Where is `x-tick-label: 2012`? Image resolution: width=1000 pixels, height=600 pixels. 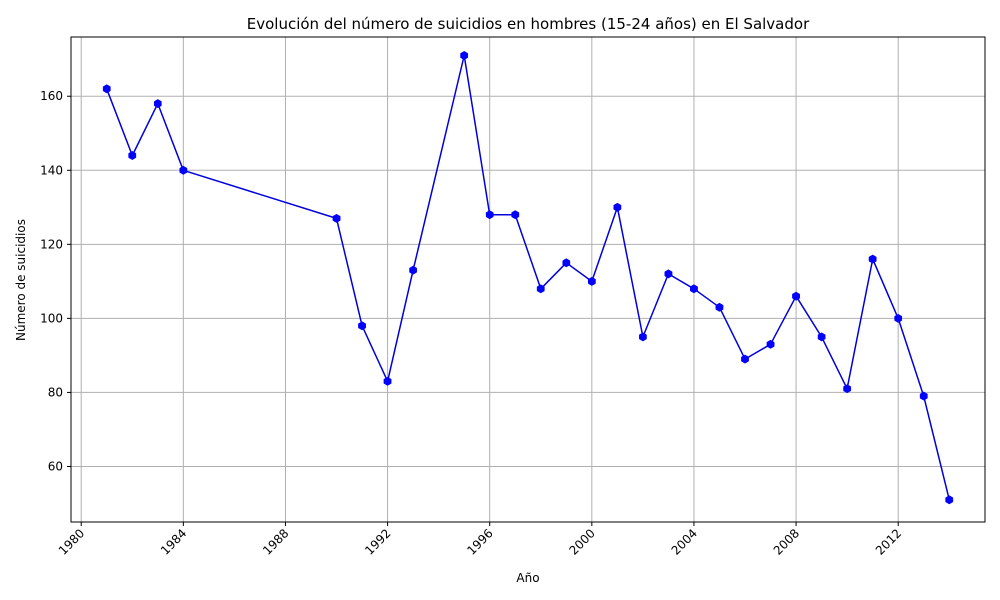 x-tick-label: 2012 is located at coordinates (888, 541).